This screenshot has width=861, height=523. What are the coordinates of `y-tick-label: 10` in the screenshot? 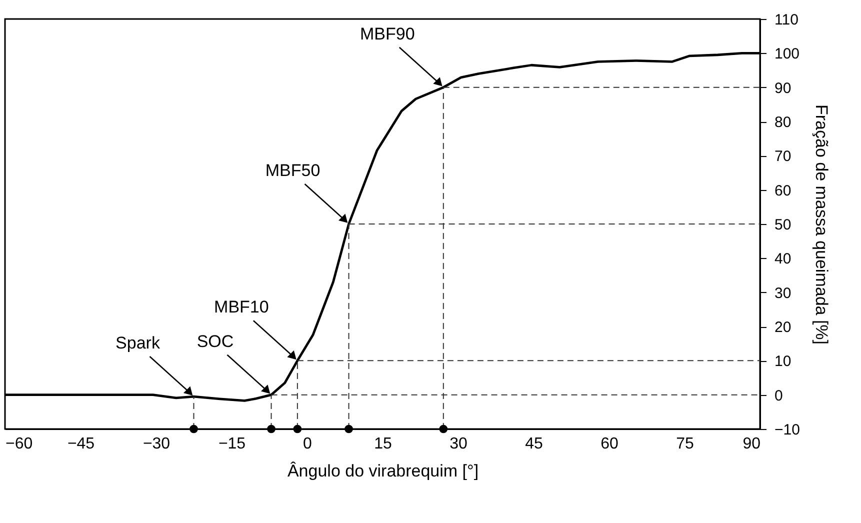 It's located at (783, 361).